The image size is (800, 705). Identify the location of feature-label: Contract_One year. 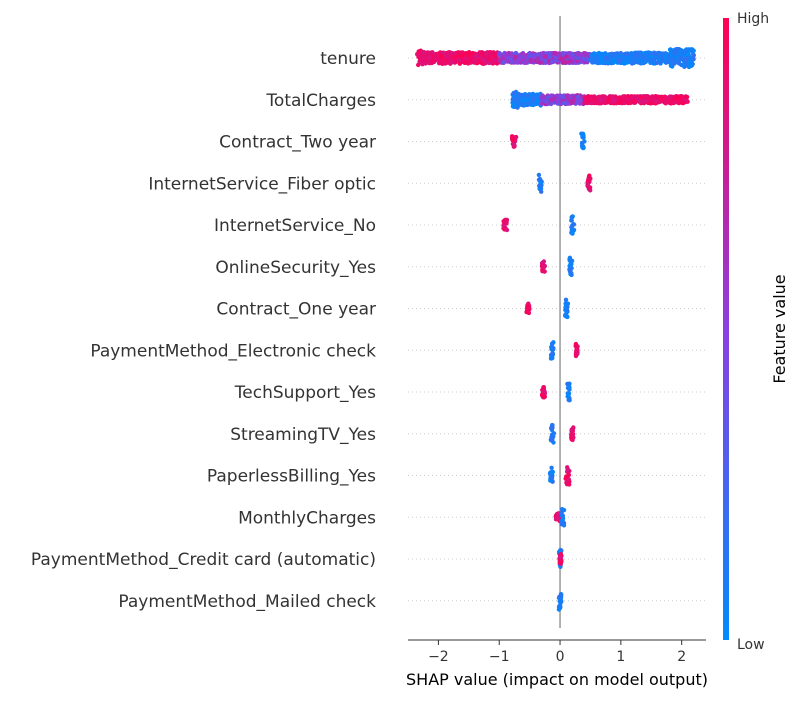
(296, 310).